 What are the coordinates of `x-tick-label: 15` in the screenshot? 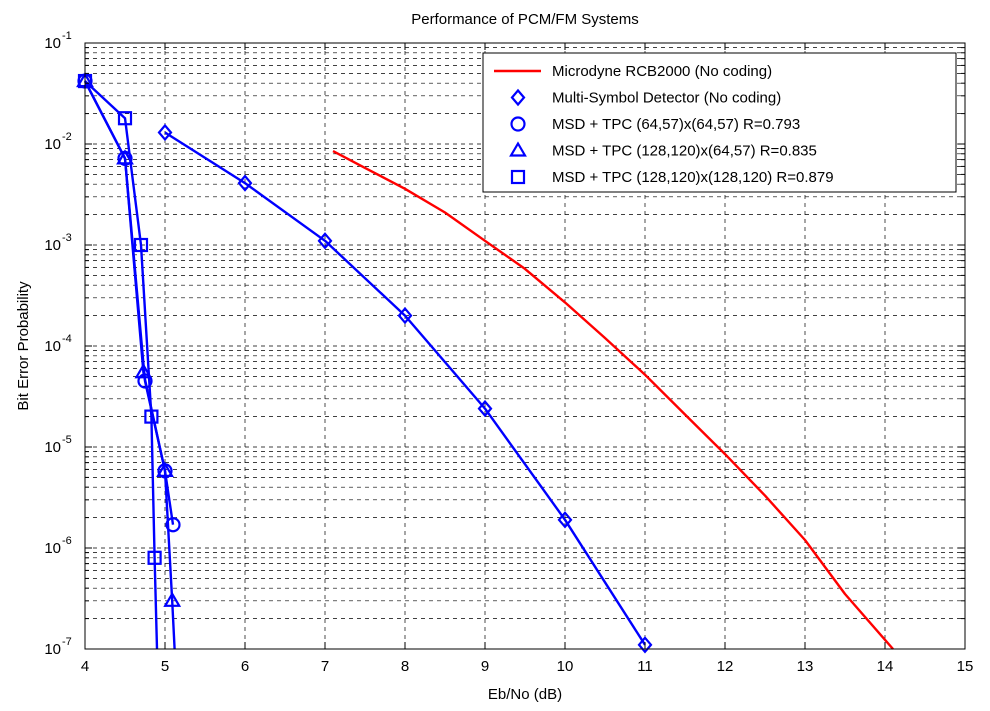 It's located at (965, 666).